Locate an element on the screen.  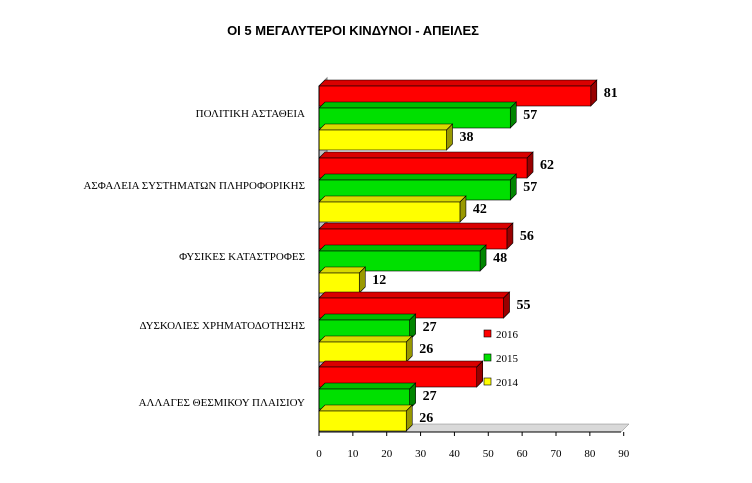
data-label-2016-1: 81 is located at coordinates (611, 93).